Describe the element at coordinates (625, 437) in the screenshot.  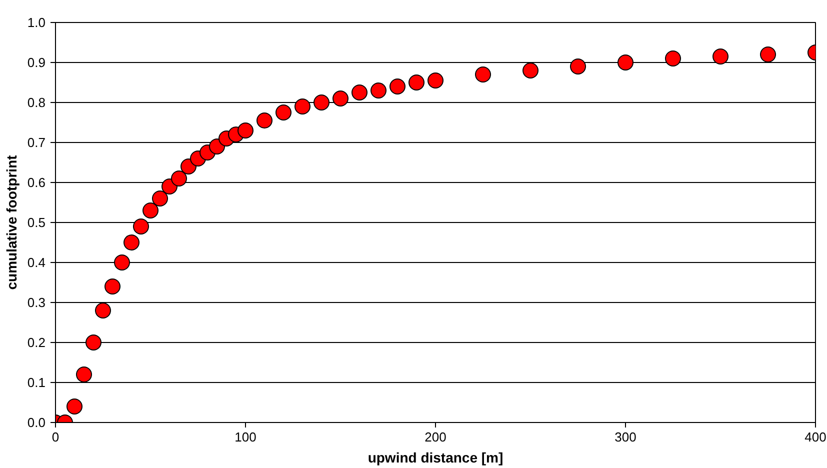
I see `x-tick-label: 300` at that location.